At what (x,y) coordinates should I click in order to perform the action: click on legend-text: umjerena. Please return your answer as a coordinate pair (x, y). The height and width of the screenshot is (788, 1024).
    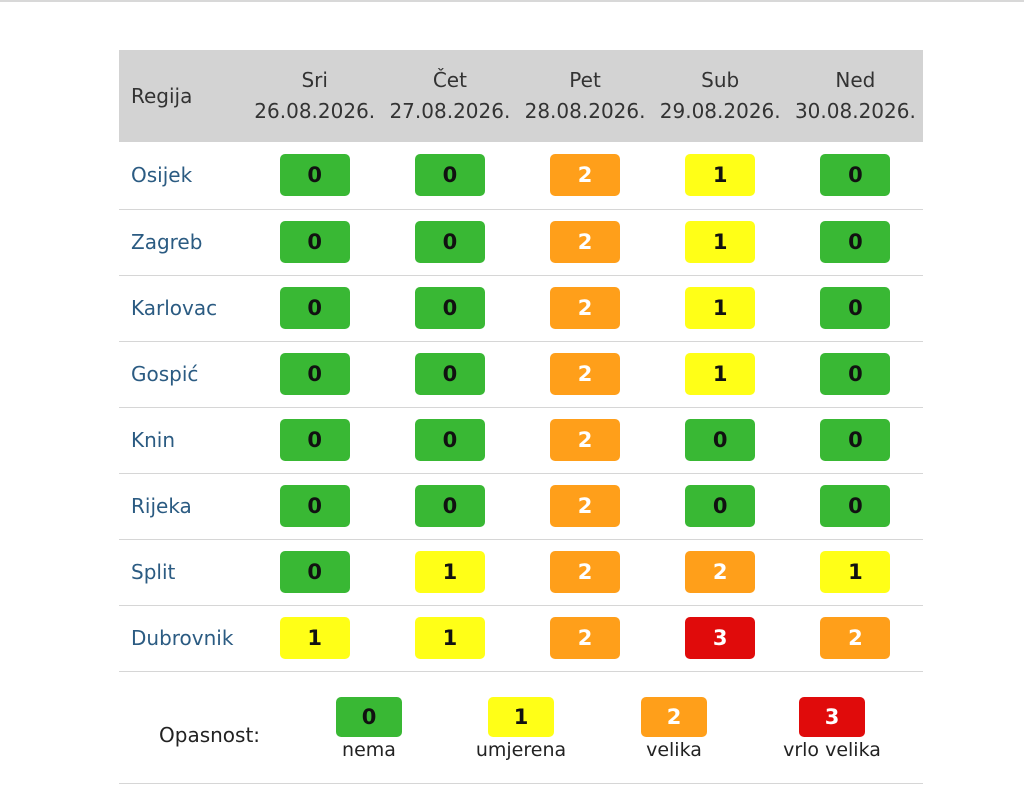
    Looking at the image, I should click on (521, 750).